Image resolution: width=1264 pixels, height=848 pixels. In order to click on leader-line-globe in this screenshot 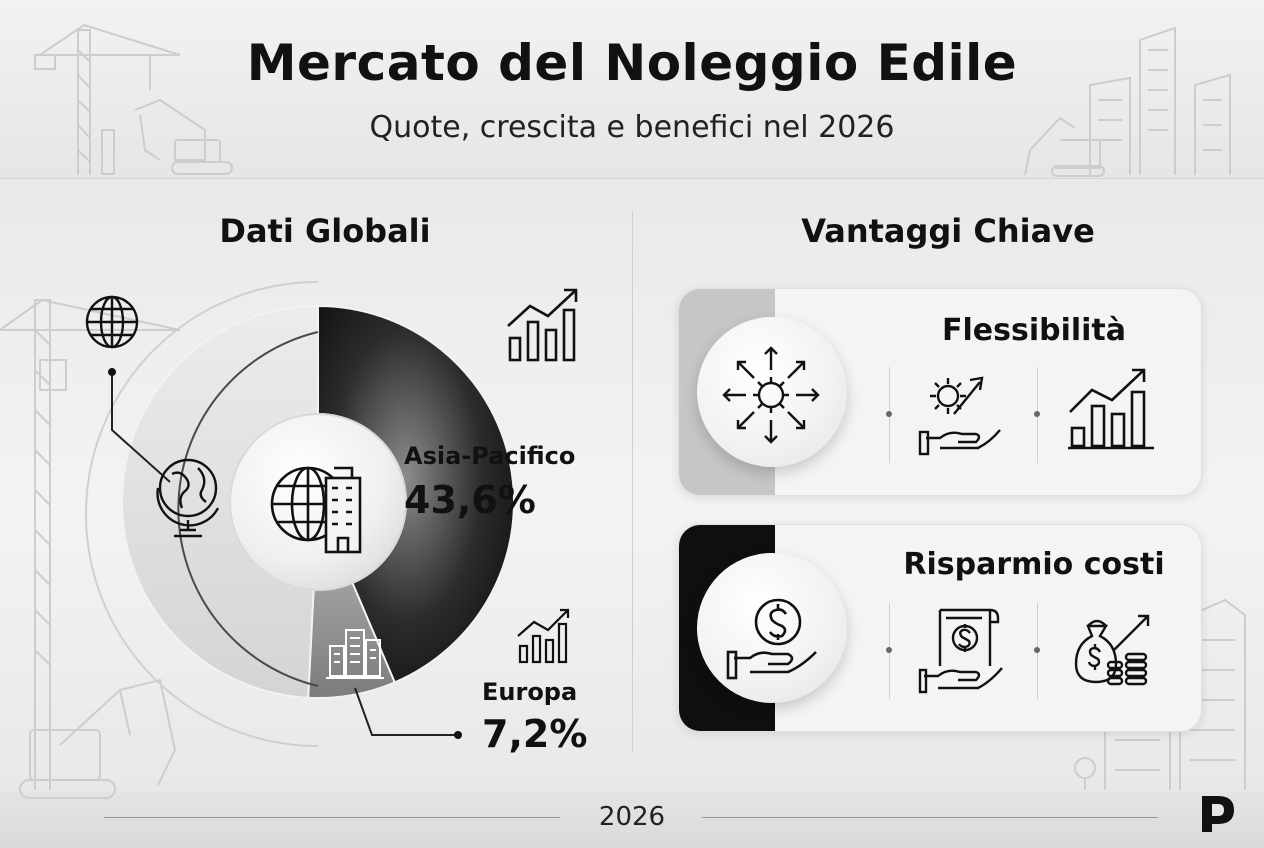, I will do `click(141, 427)`.